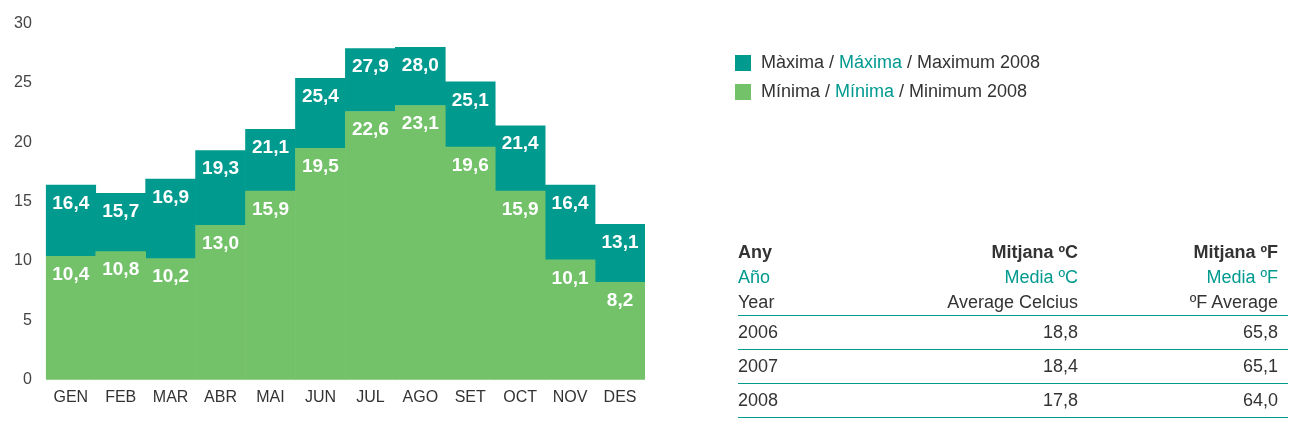 Image resolution: width=1294 pixels, height=423 pixels. Describe the element at coordinates (170, 396) in the screenshot. I see `x-tick-label: MAR` at that location.